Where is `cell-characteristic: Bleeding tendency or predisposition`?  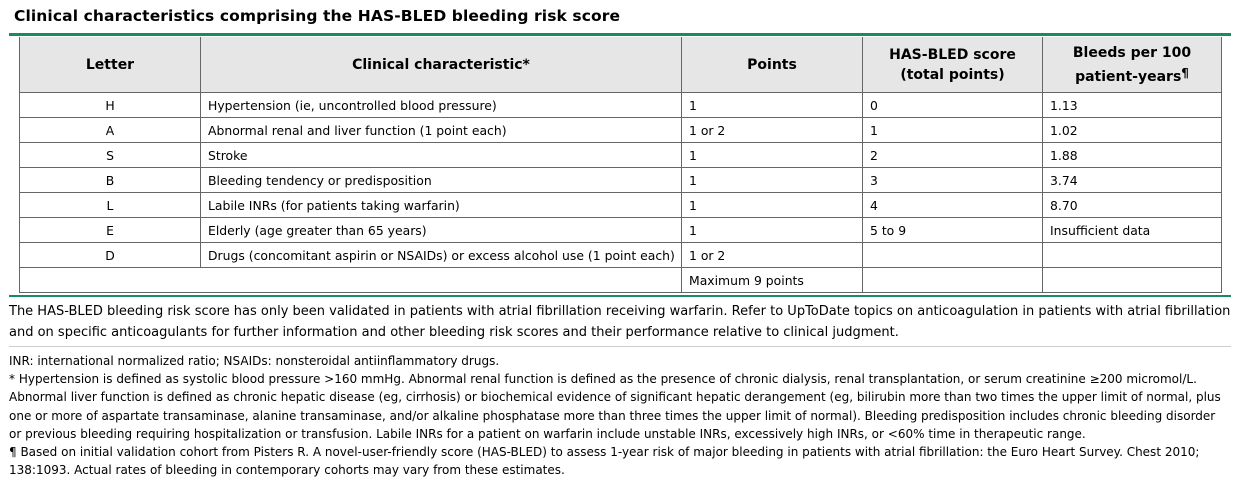
cell-characteristic: Bleeding tendency or predisposition is located at coordinates (441, 180).